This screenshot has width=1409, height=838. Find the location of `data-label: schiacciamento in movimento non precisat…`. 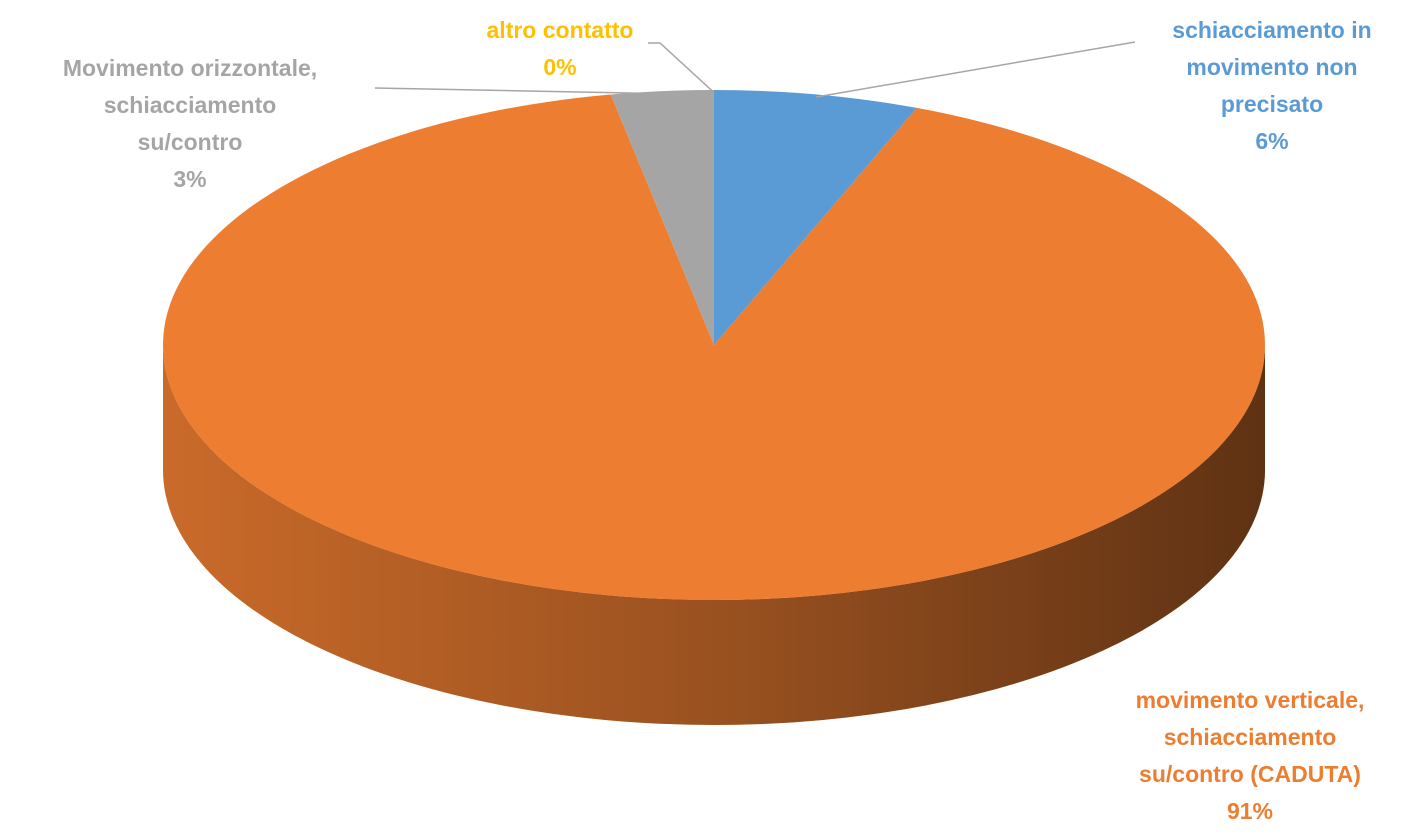

data-label: schiacciamento in movimento non precisat… is located at coordinates (1270, 86).